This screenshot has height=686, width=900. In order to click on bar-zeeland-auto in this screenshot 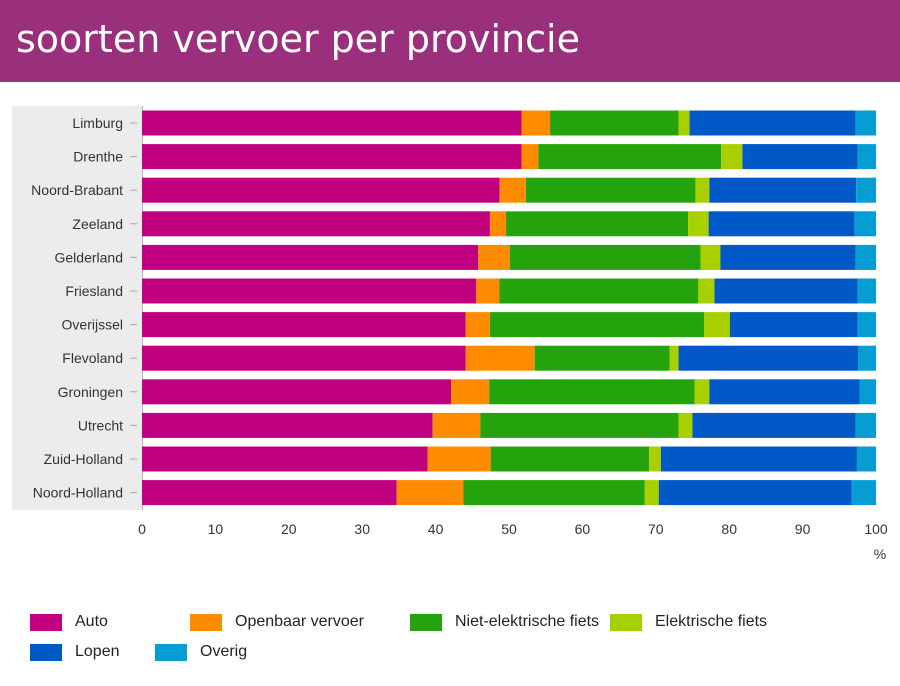, I will do `click(316, 224)`.